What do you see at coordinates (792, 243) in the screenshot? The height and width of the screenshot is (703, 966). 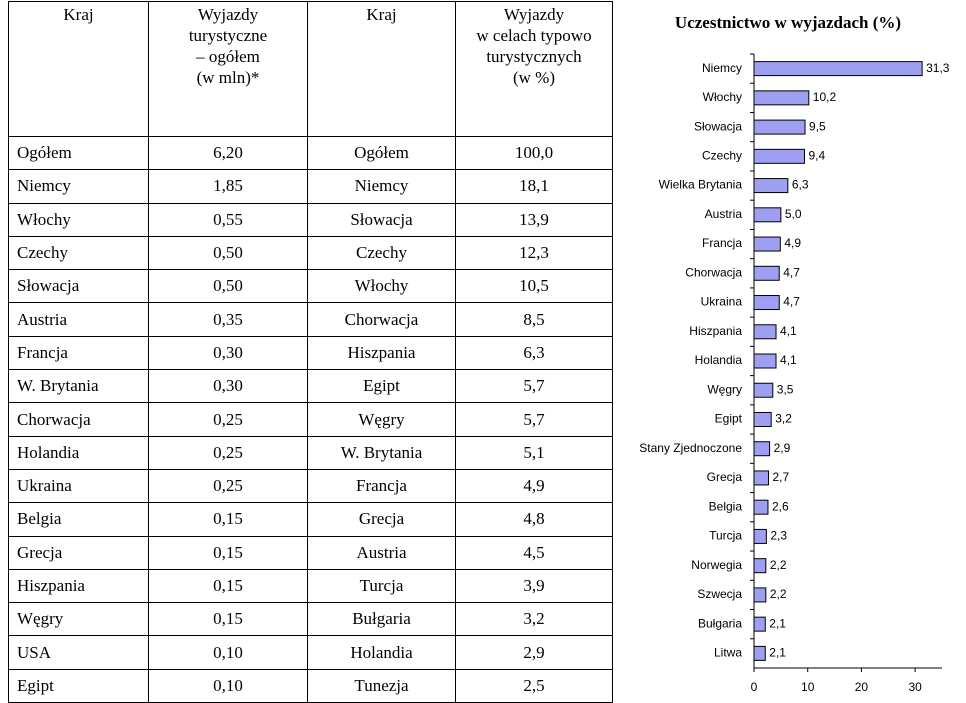 I see `value-label: 4,9` at bounding box center [792, 243].